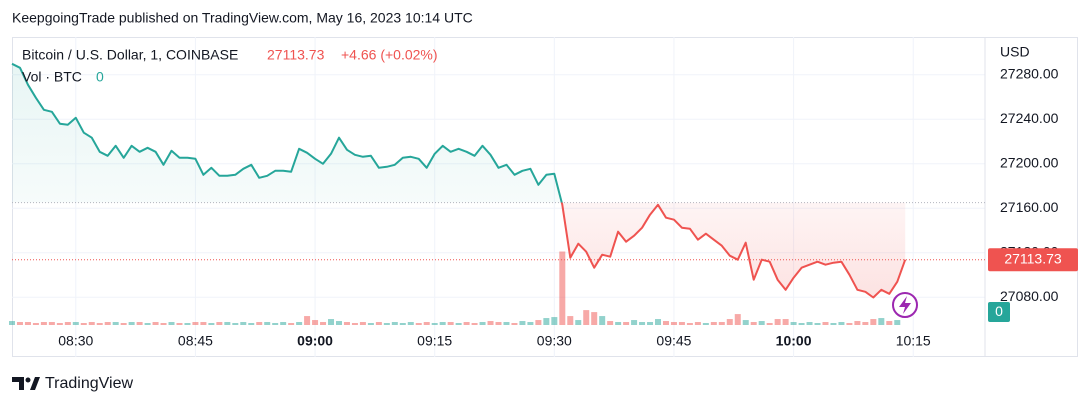 Image resolution: width=1090 pixels, height=407 pixels. I want to click on x-tick-label: 10:00, so click(794, 341).